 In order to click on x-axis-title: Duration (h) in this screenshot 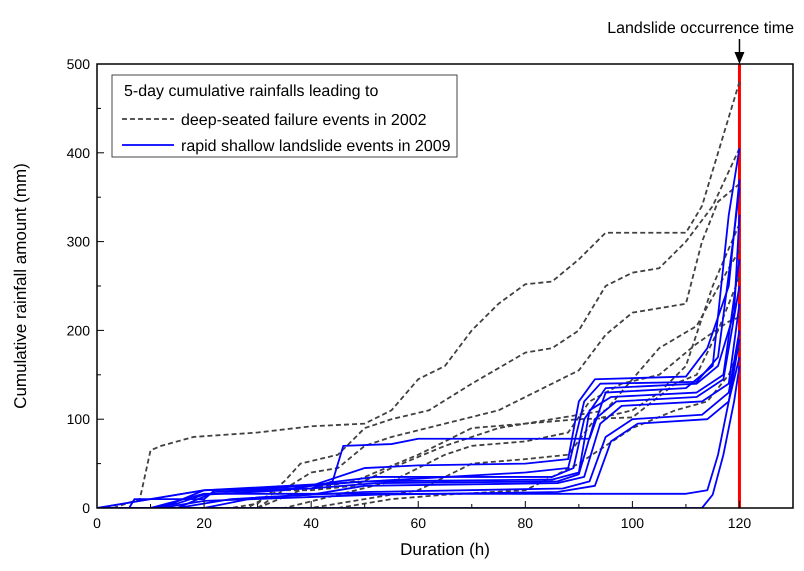, I will do `click(445, 549)`.